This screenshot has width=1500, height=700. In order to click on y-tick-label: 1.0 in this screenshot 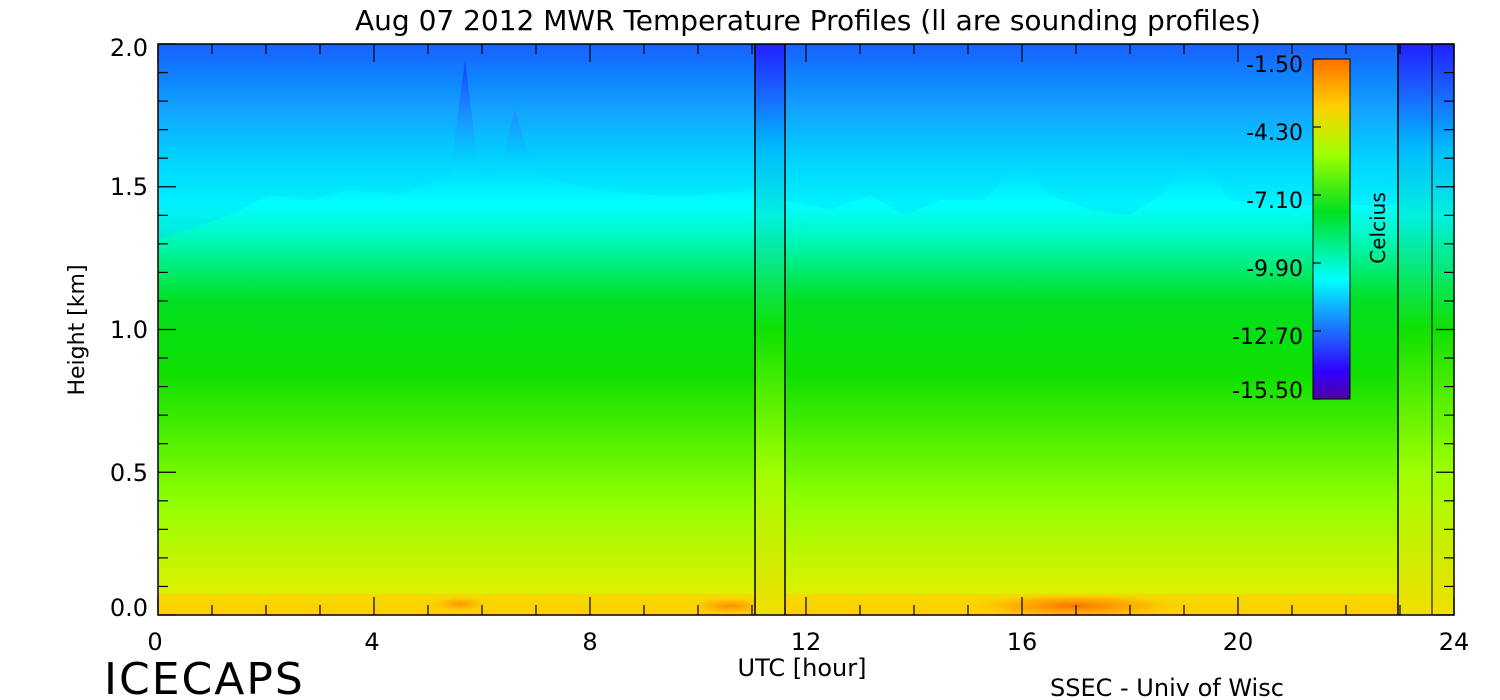, I will do `click(129, 330)`.